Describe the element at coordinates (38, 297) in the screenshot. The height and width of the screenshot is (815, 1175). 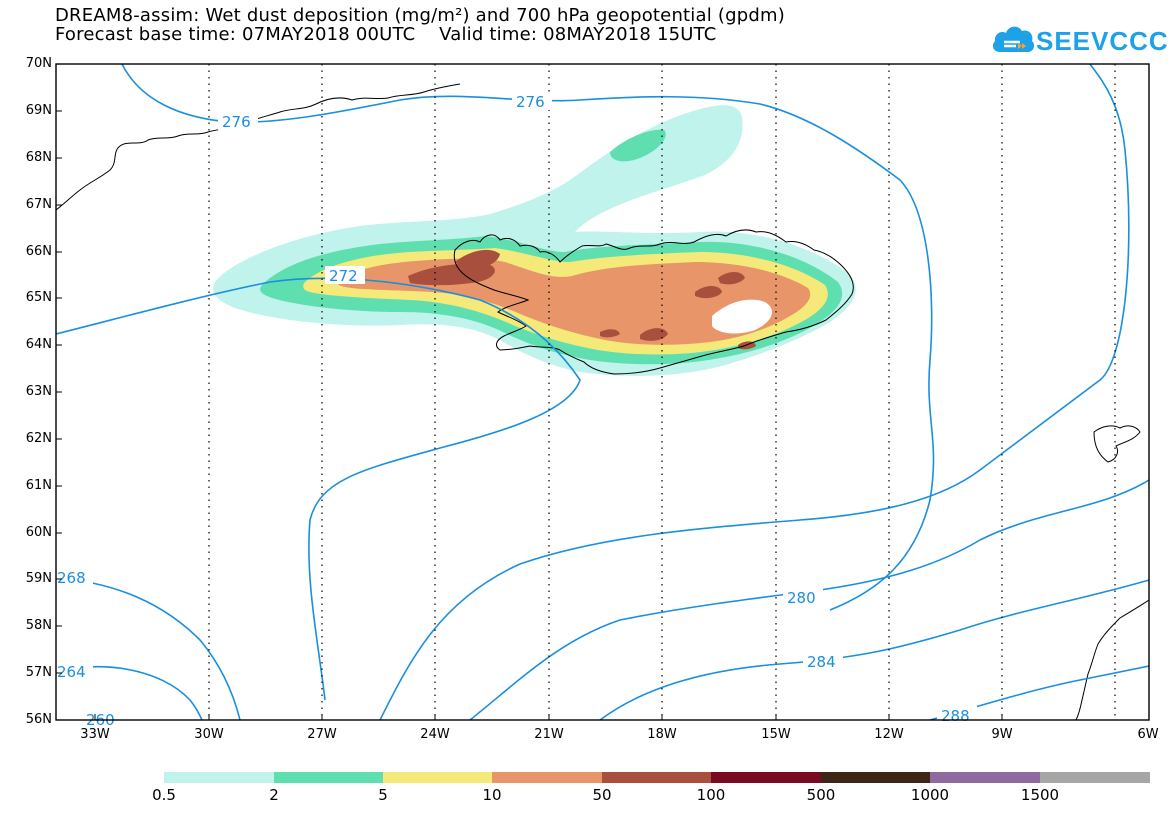
I see `lat-label-65n: 65N` at that location.